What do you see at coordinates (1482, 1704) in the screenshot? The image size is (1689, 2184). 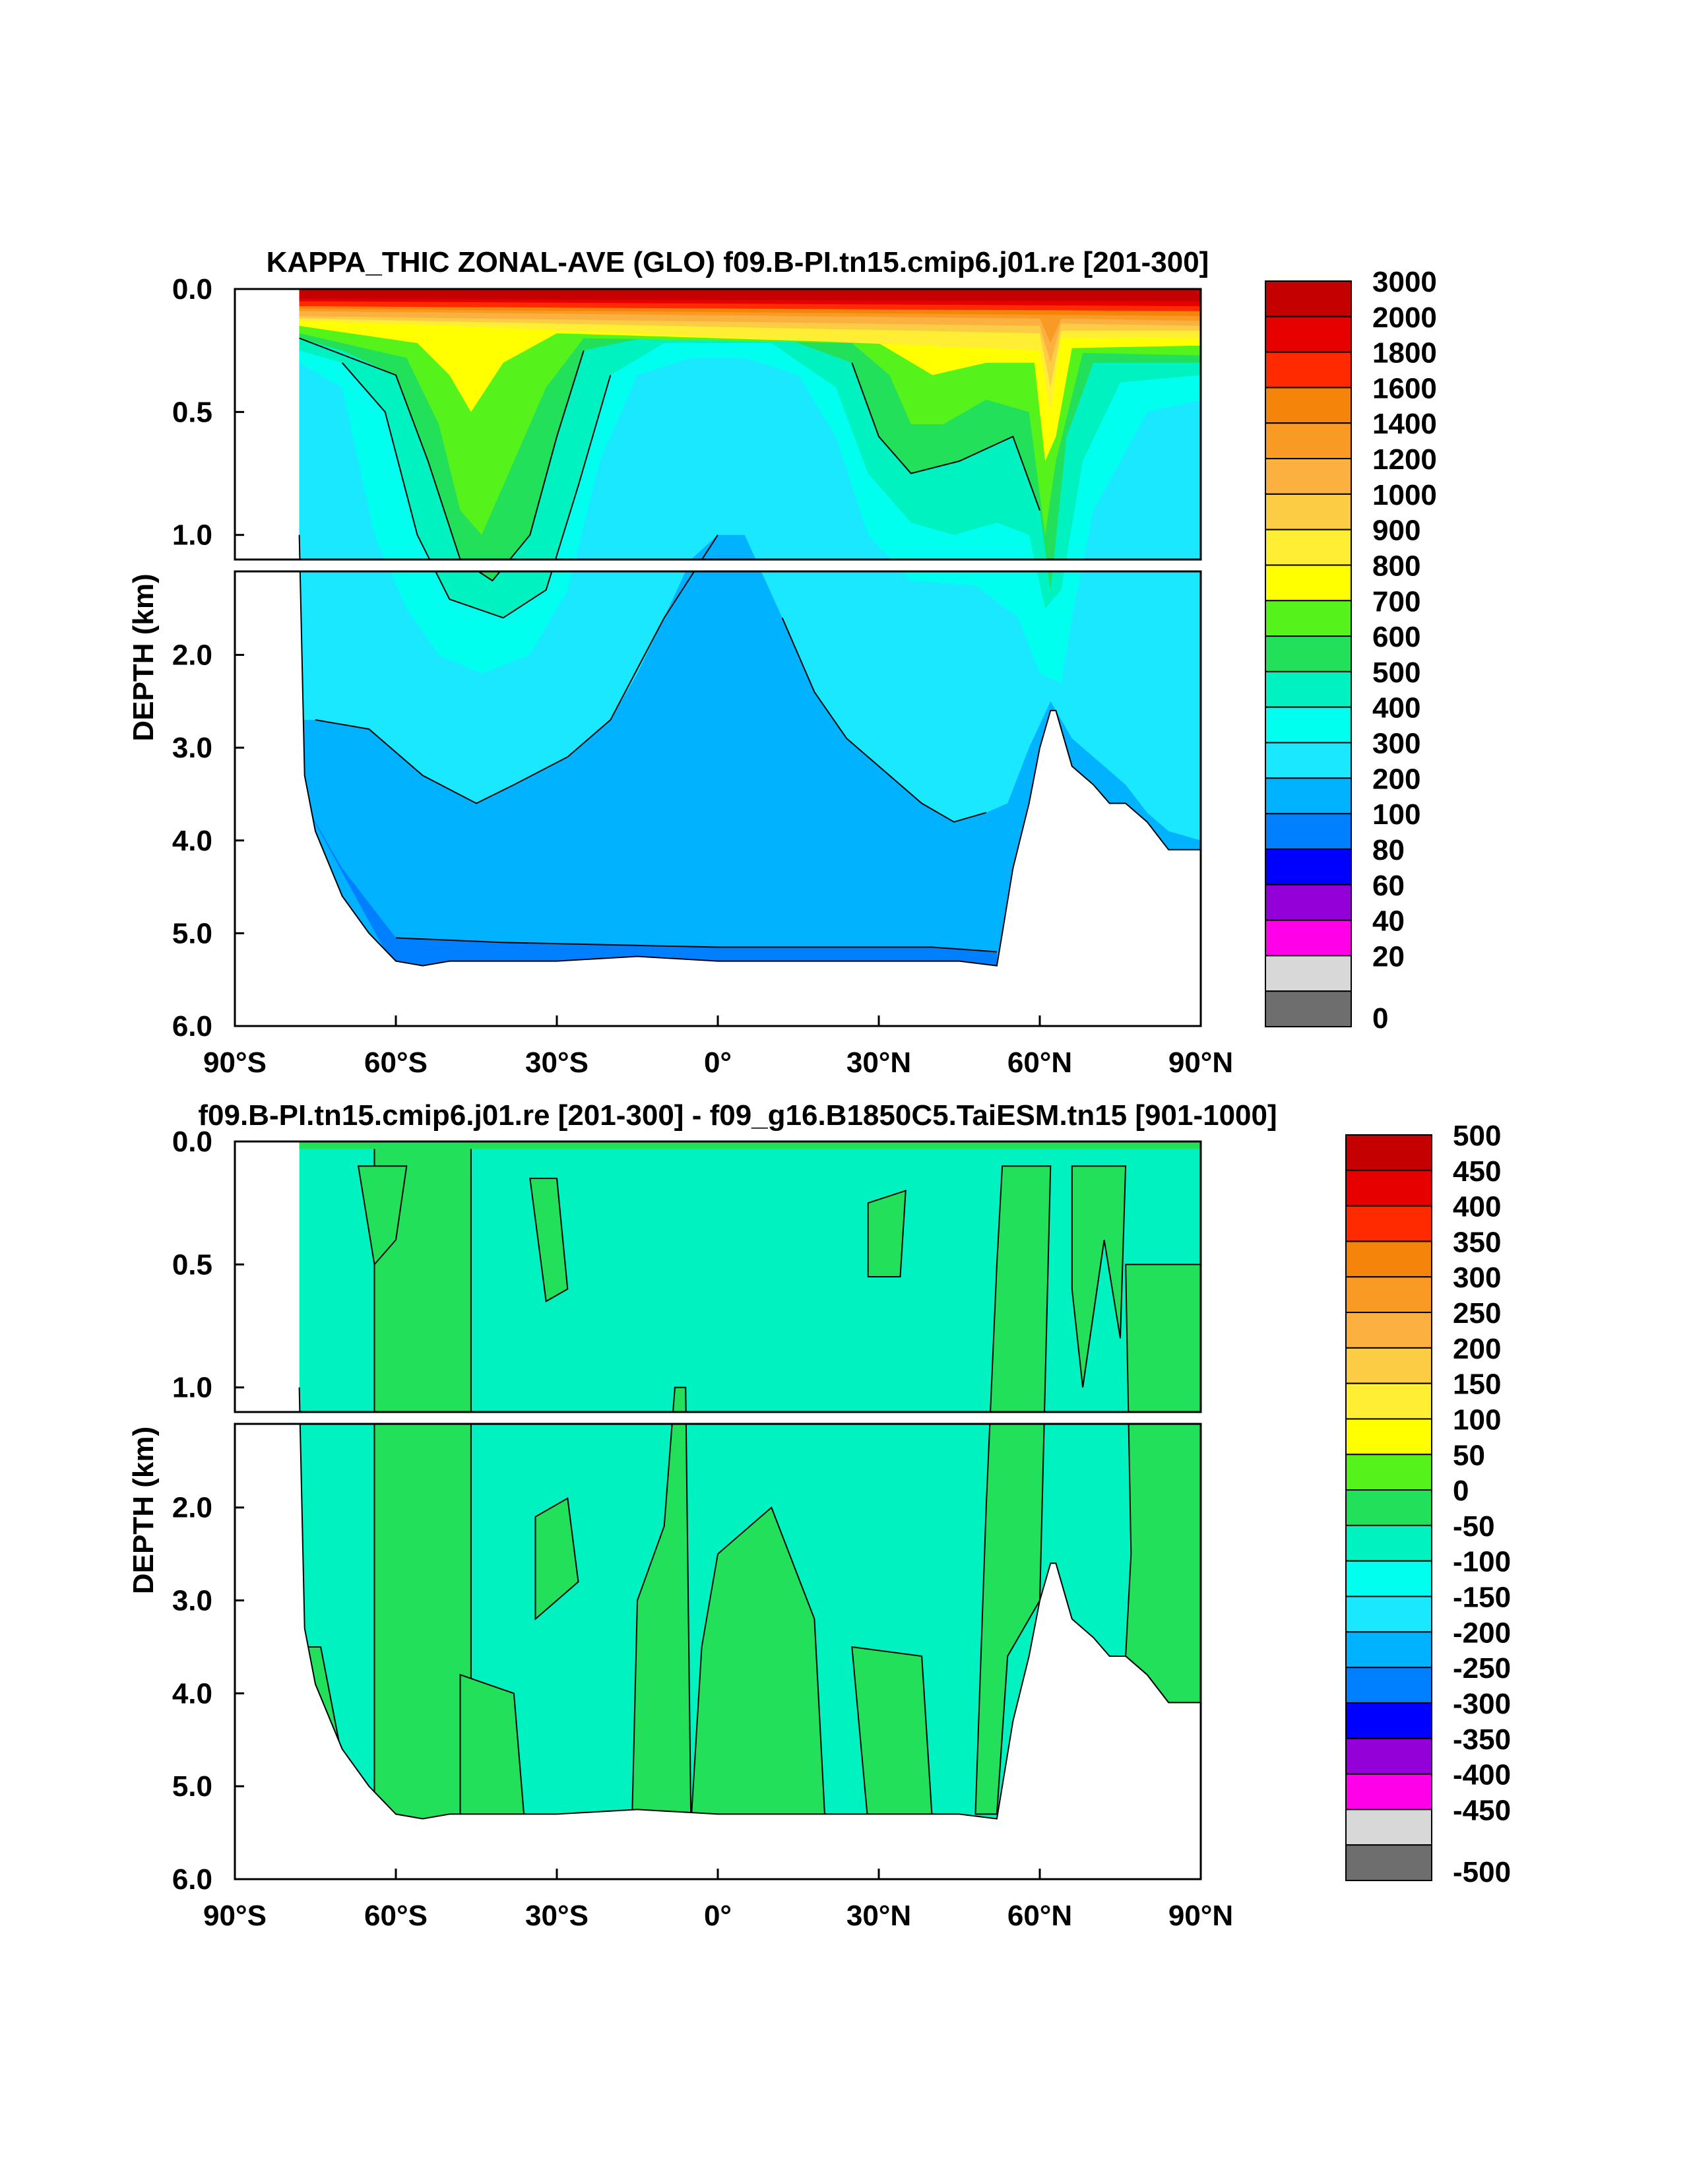 I see `colorbar-label: -300` at bounding box center [1482, 1704].